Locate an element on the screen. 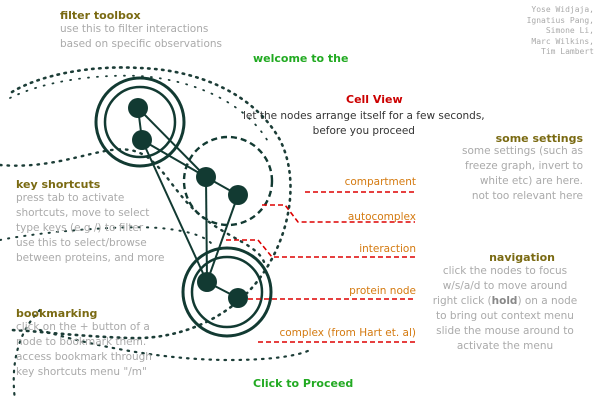 Image resolution: width=600 pixels, height=400 pixels. navigation-desc-line: activate the menu is located at coordinates (505, 346).